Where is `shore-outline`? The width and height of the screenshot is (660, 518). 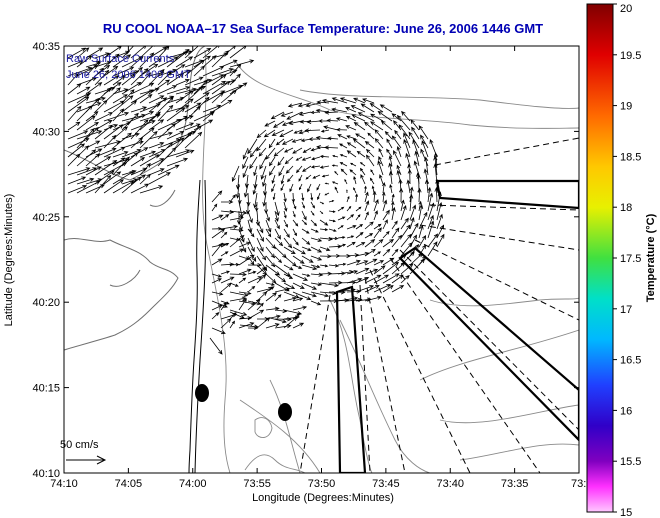
shore-outline is located at coordinates (200, 326).